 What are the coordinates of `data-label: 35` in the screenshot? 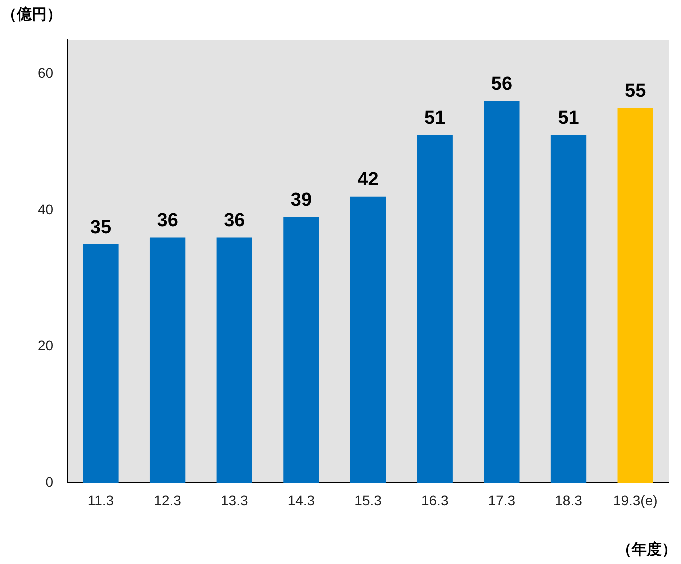 It's located at (101, 227).